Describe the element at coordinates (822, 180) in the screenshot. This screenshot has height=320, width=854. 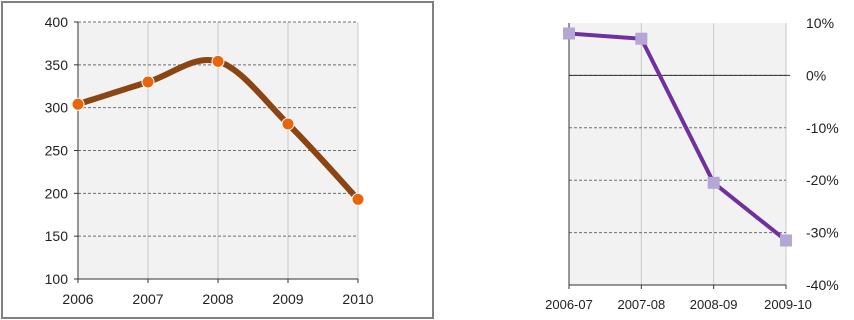
I see `chart-2-y-tick-minus-20: -20%` at that location.